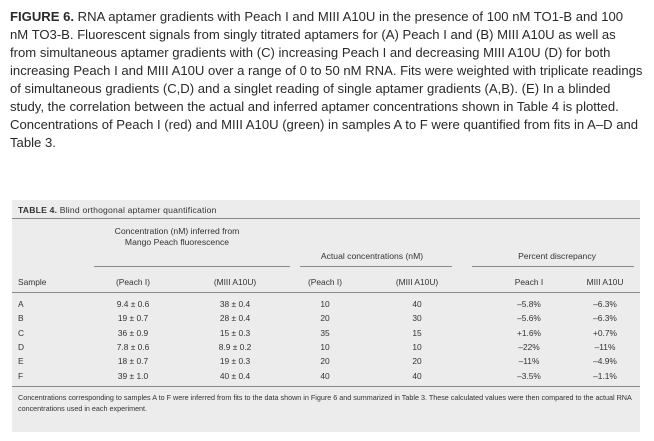 The image size is (654, 441). Describe the element at coordinates (326, 386) in the screenshot. I see `bottom-rule` at that location.